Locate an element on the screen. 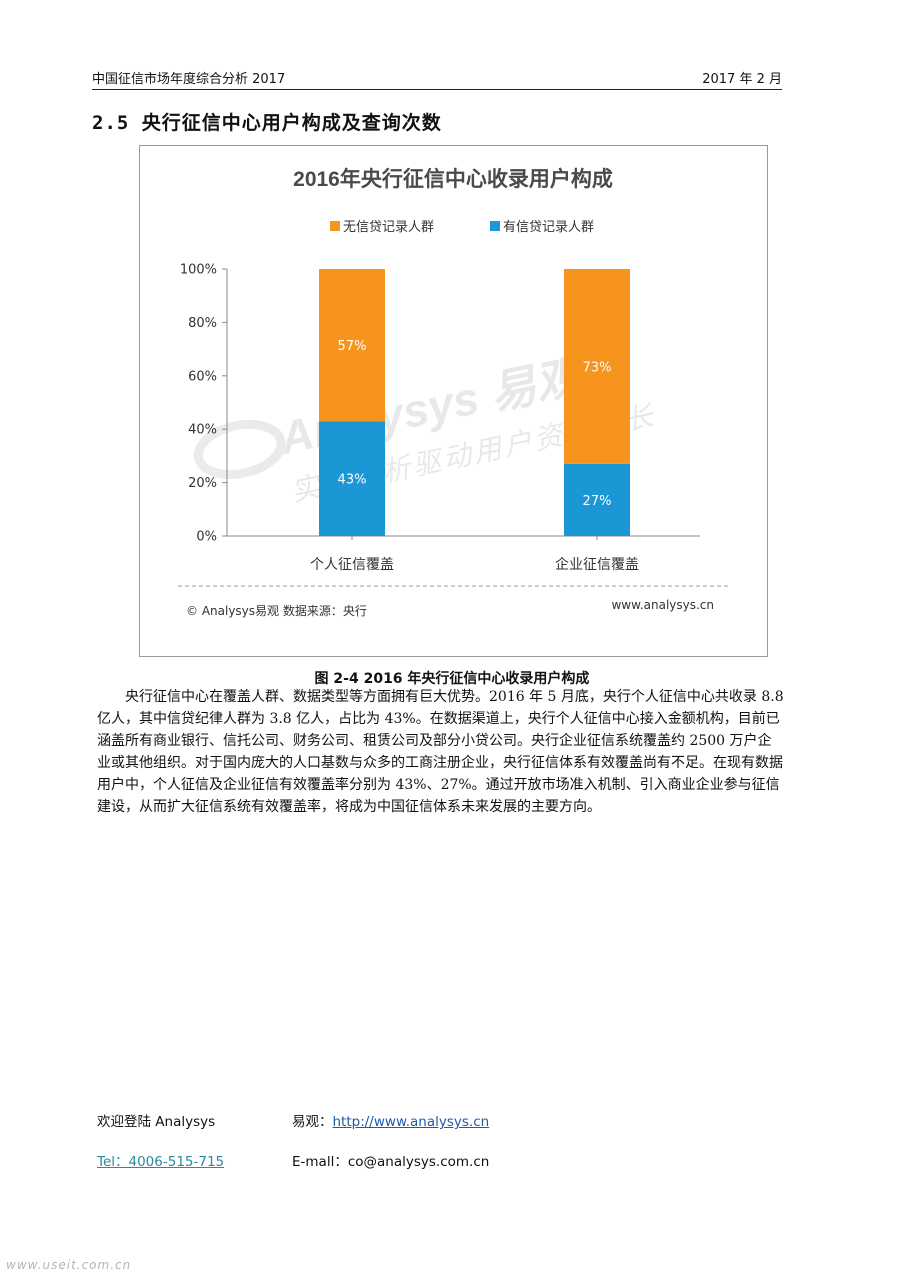 The width and height of the screenshot is (904, 1280). chart-legend: 无信贷记录人群 有信贷记录人群 is located at coordinates (462, 227).